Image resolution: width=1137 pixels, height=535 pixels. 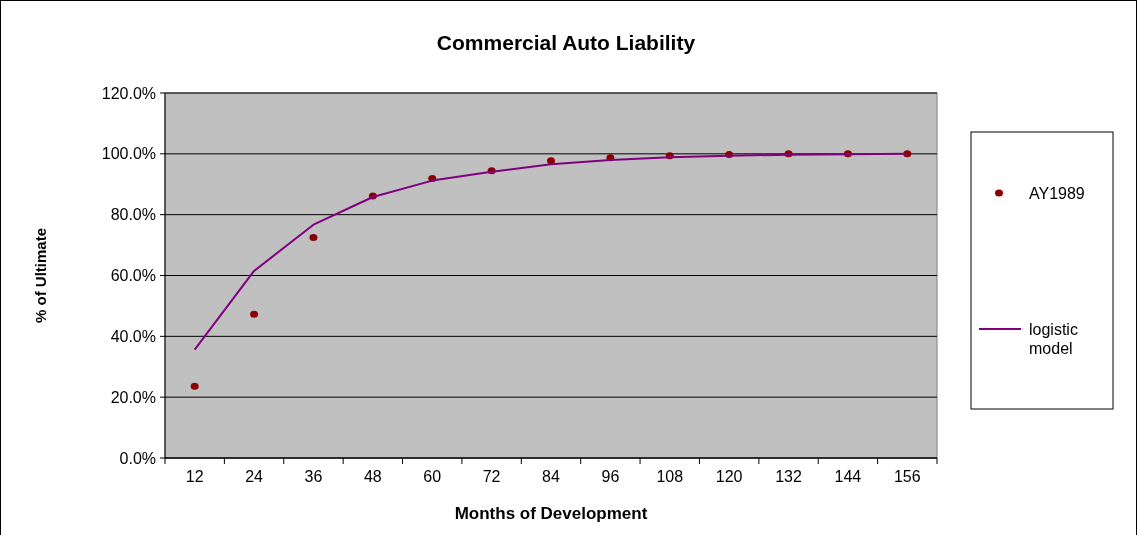 What do you see at coordinates (907, 476) in the screenshot?
I see `x-tick-label: 156` at bounding box center [907, 476].